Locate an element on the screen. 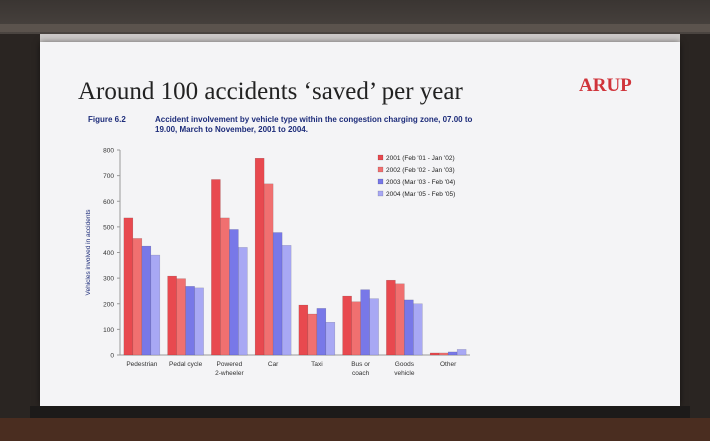  y-tick-label: 100 is located at coordinates (108, 330).